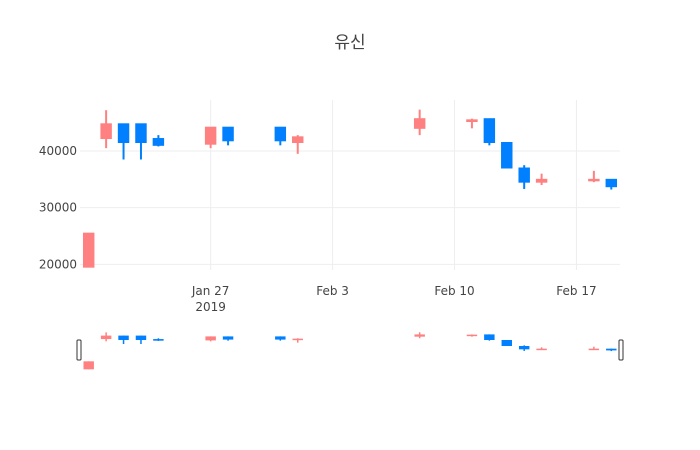  What do you see at coordinates (576, 291) in the screenshot?
I see `x-tick-label: Feb 17` at bounding box center [576, 291].